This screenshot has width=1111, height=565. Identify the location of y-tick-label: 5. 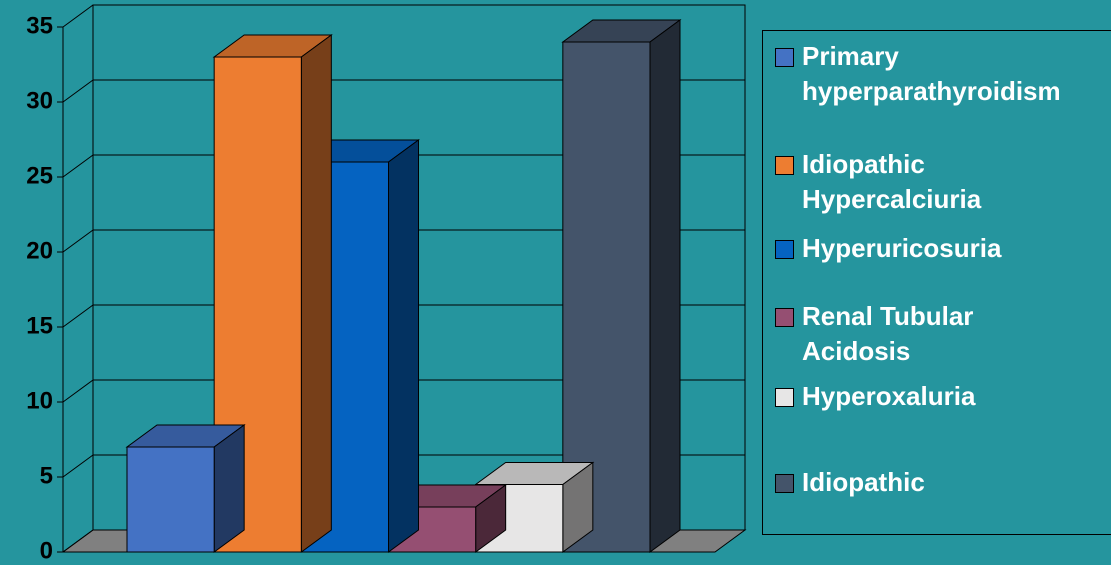
(46, 475).